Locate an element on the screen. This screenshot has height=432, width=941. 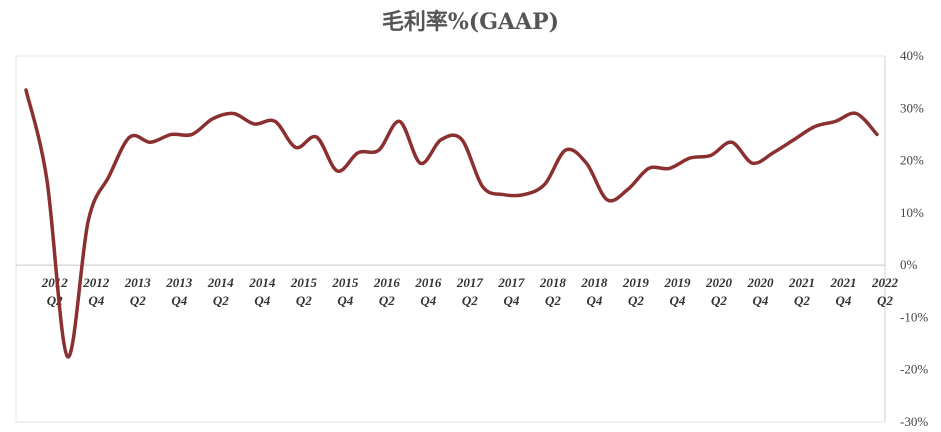
x-tick-label: 2019 Q2 is located at coordinates (636, 291).